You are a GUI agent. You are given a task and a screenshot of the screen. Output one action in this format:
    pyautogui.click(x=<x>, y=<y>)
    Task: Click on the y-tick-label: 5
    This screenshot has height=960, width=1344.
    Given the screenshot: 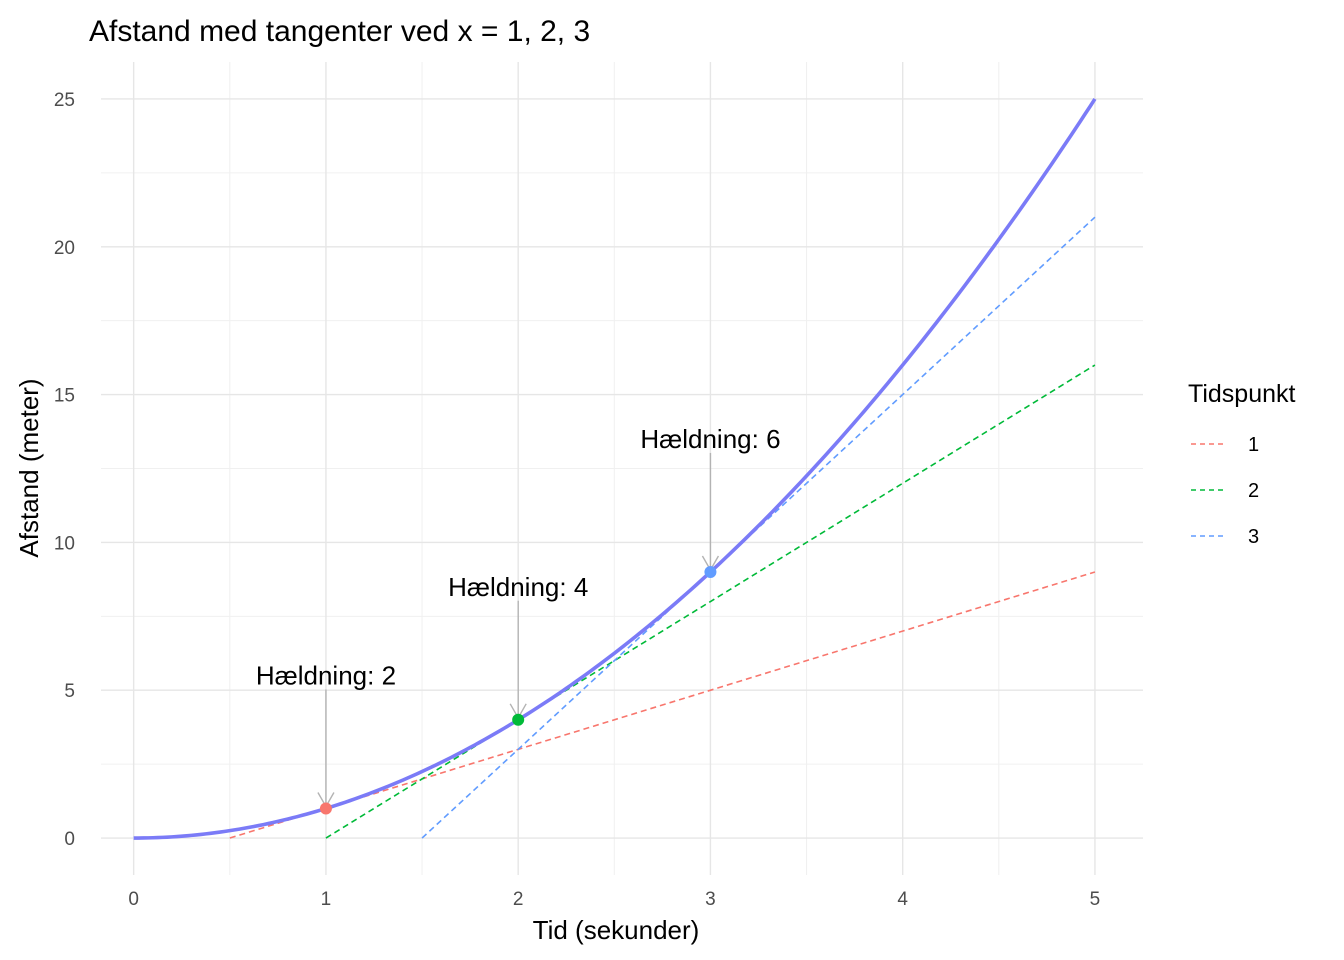 What is the action you would take?
    pyautogui.click(x=69, y=691)
    